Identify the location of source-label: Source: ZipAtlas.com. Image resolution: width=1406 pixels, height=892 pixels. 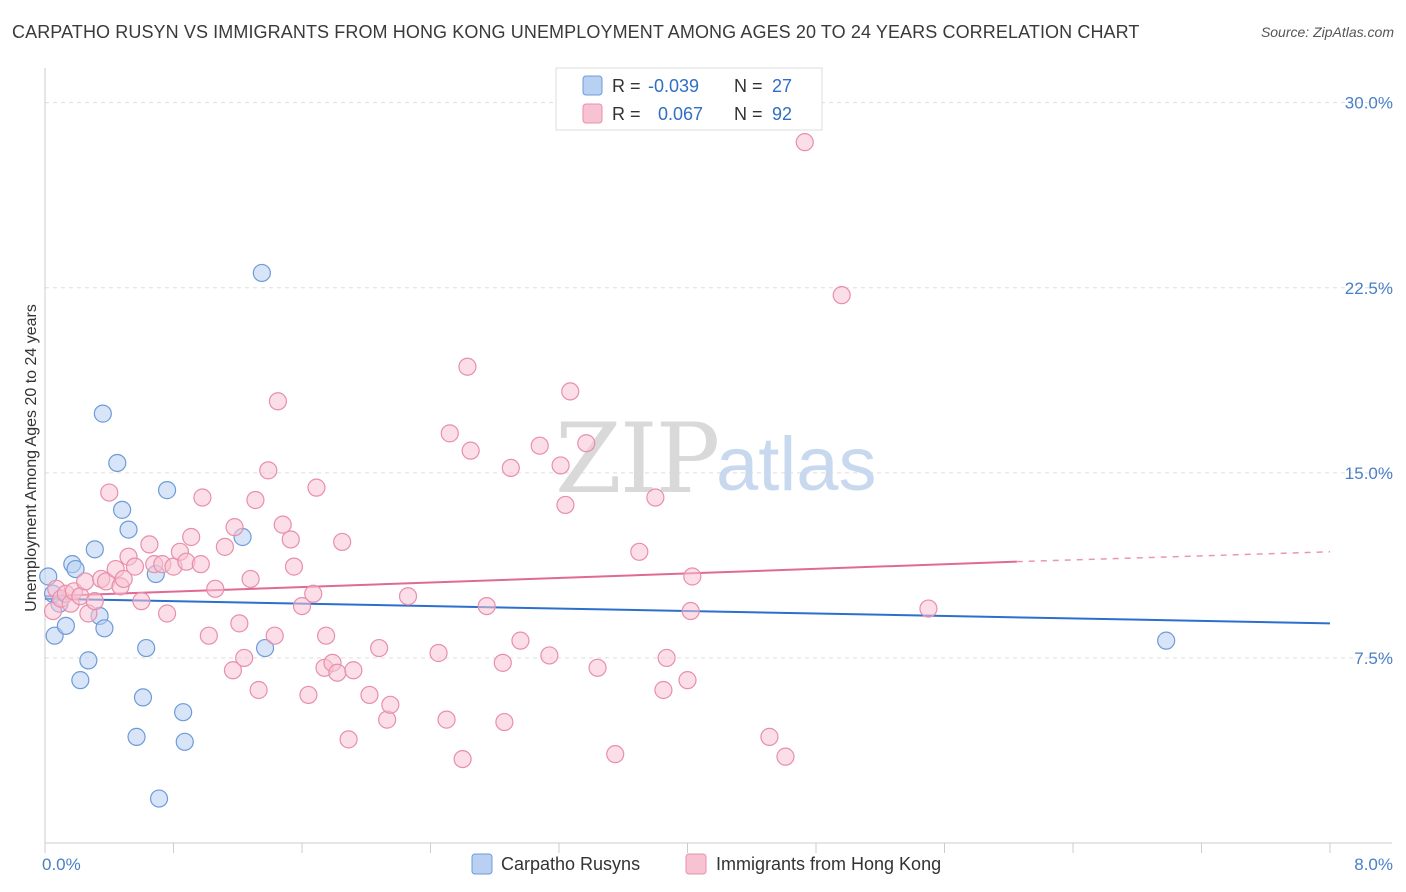
(1327, 32).